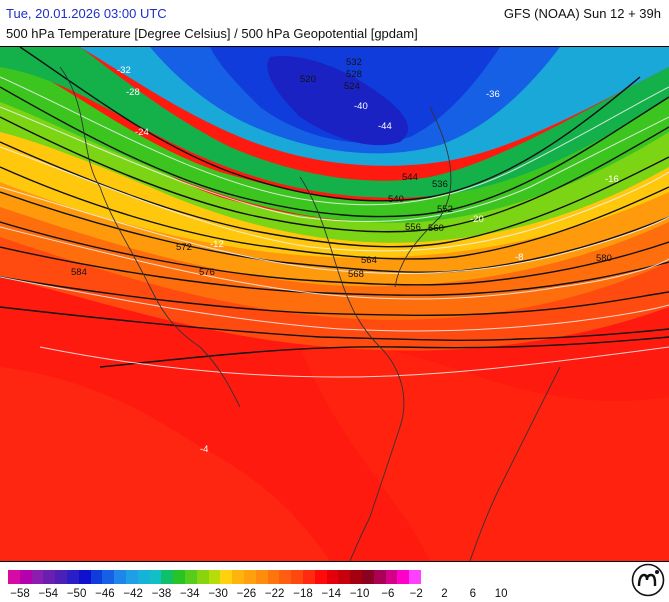  Describe the element at coordinates (86, 13) in the screenshot. I see `valid-datetime: Tue, 20.01.2026 03:00 UTC` at that location.